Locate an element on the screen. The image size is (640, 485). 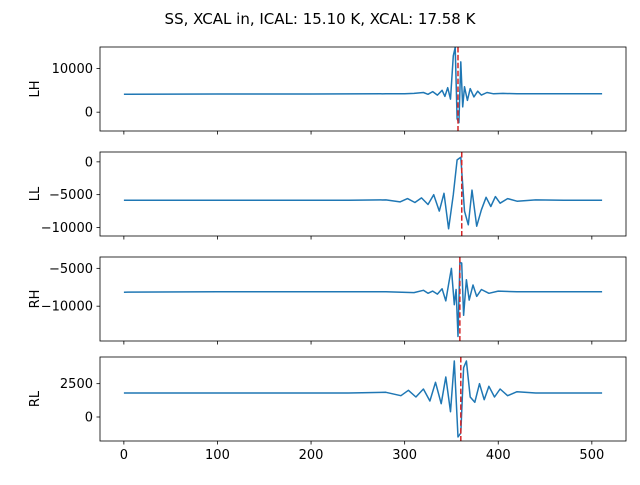
series-line-lh is located at coordinates (363, 85).